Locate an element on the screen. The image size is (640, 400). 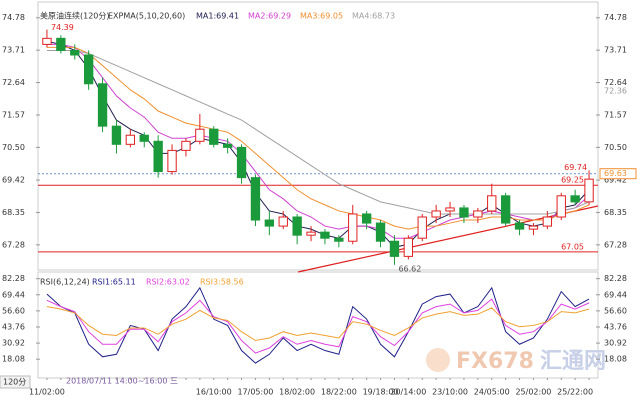
level-label: 69.63 is located at coordinates (615, 173).